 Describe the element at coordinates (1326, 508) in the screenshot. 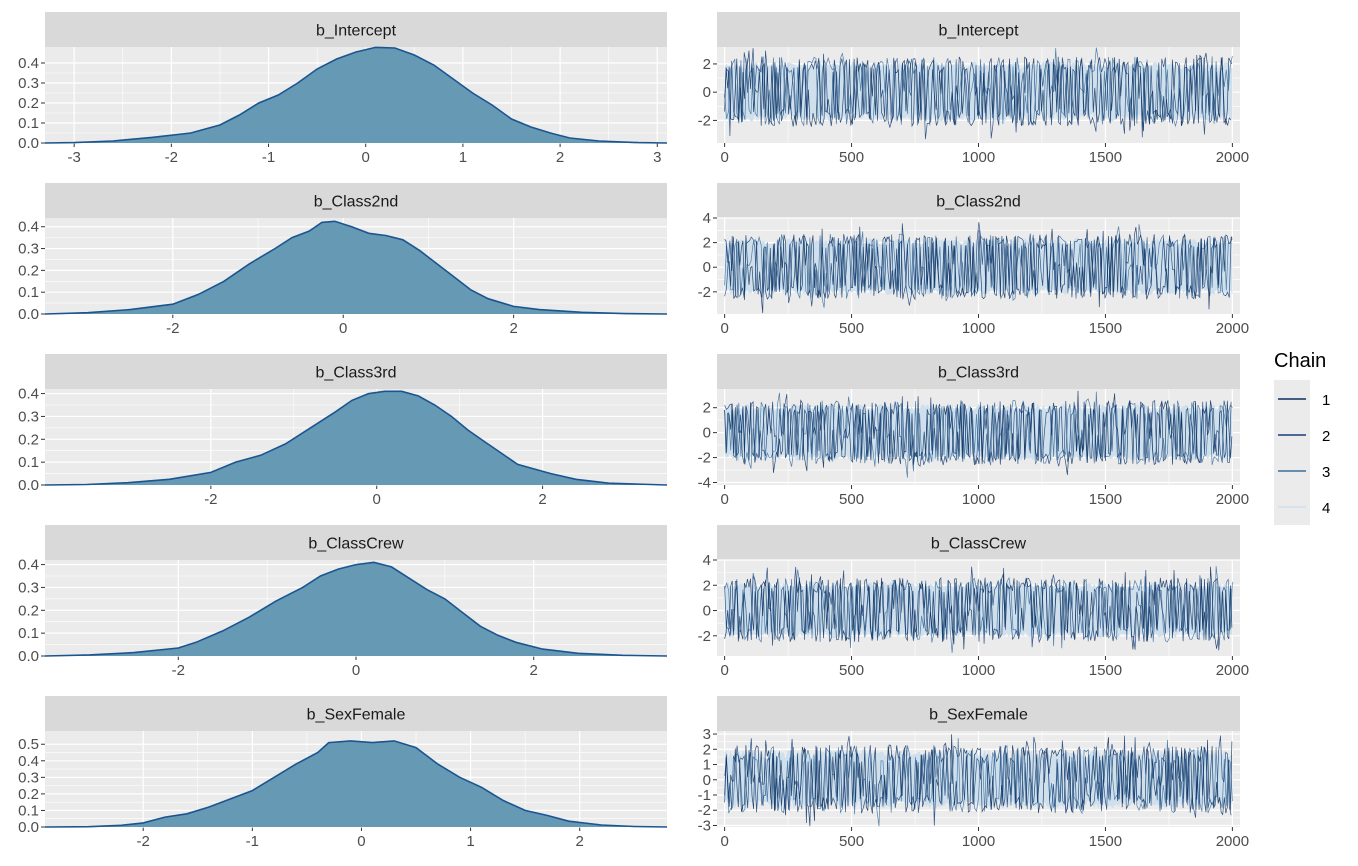

I see `legend-label-4: 4` at that location.